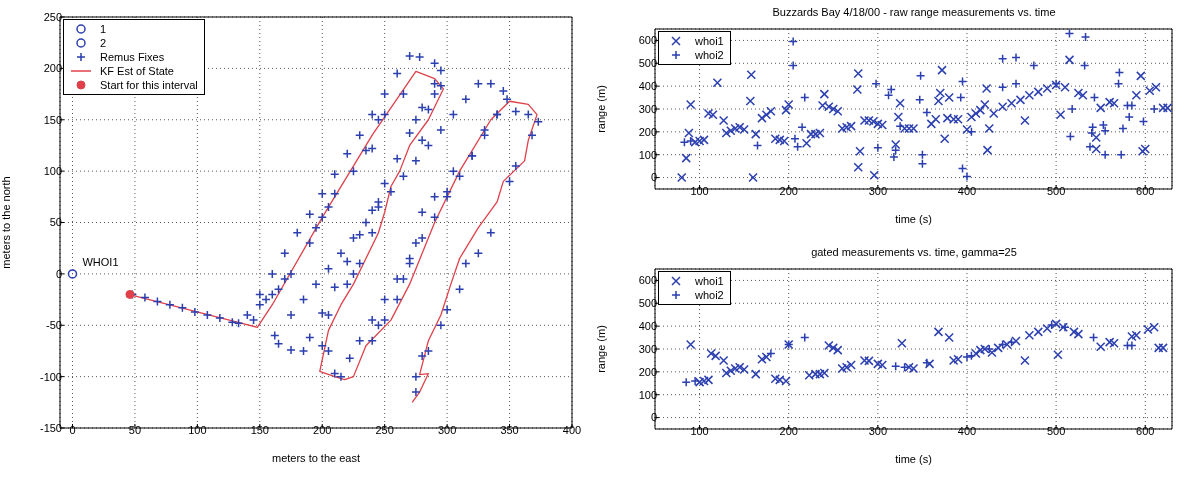 This screenshot has width=1185, height=480. Describe the element at coordinates (100, 261) in the screenshot. I see `annotation: WHOI1` at that location.